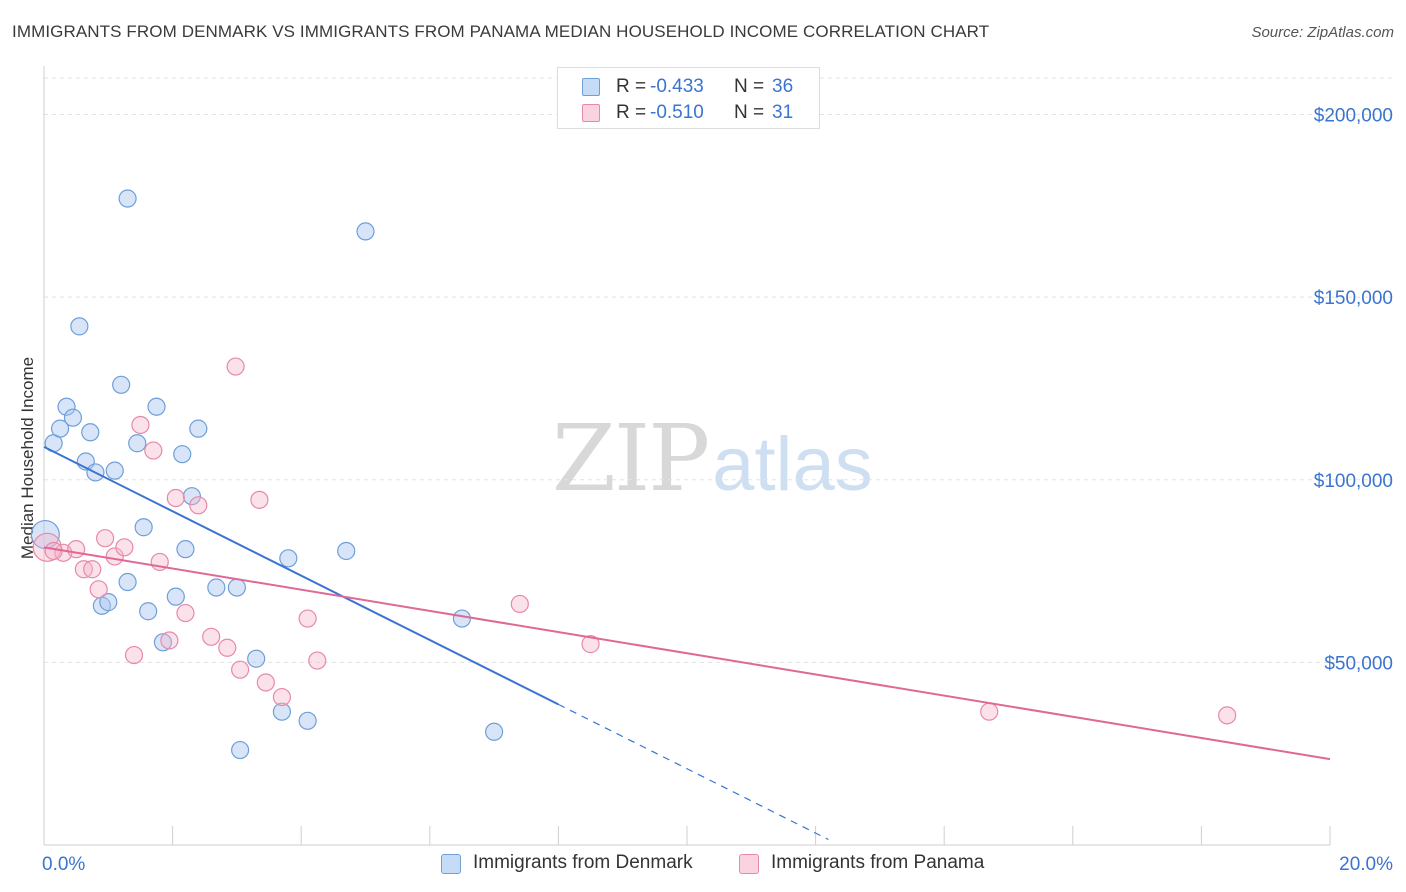 Image resolution: width=1406 pixels, height=892 pixels. What do you see at coordinates (583, 862) in the screenshot?
I see `legend-label-denmark: Immigrants from Denmark` at bounding box center [583, 862].